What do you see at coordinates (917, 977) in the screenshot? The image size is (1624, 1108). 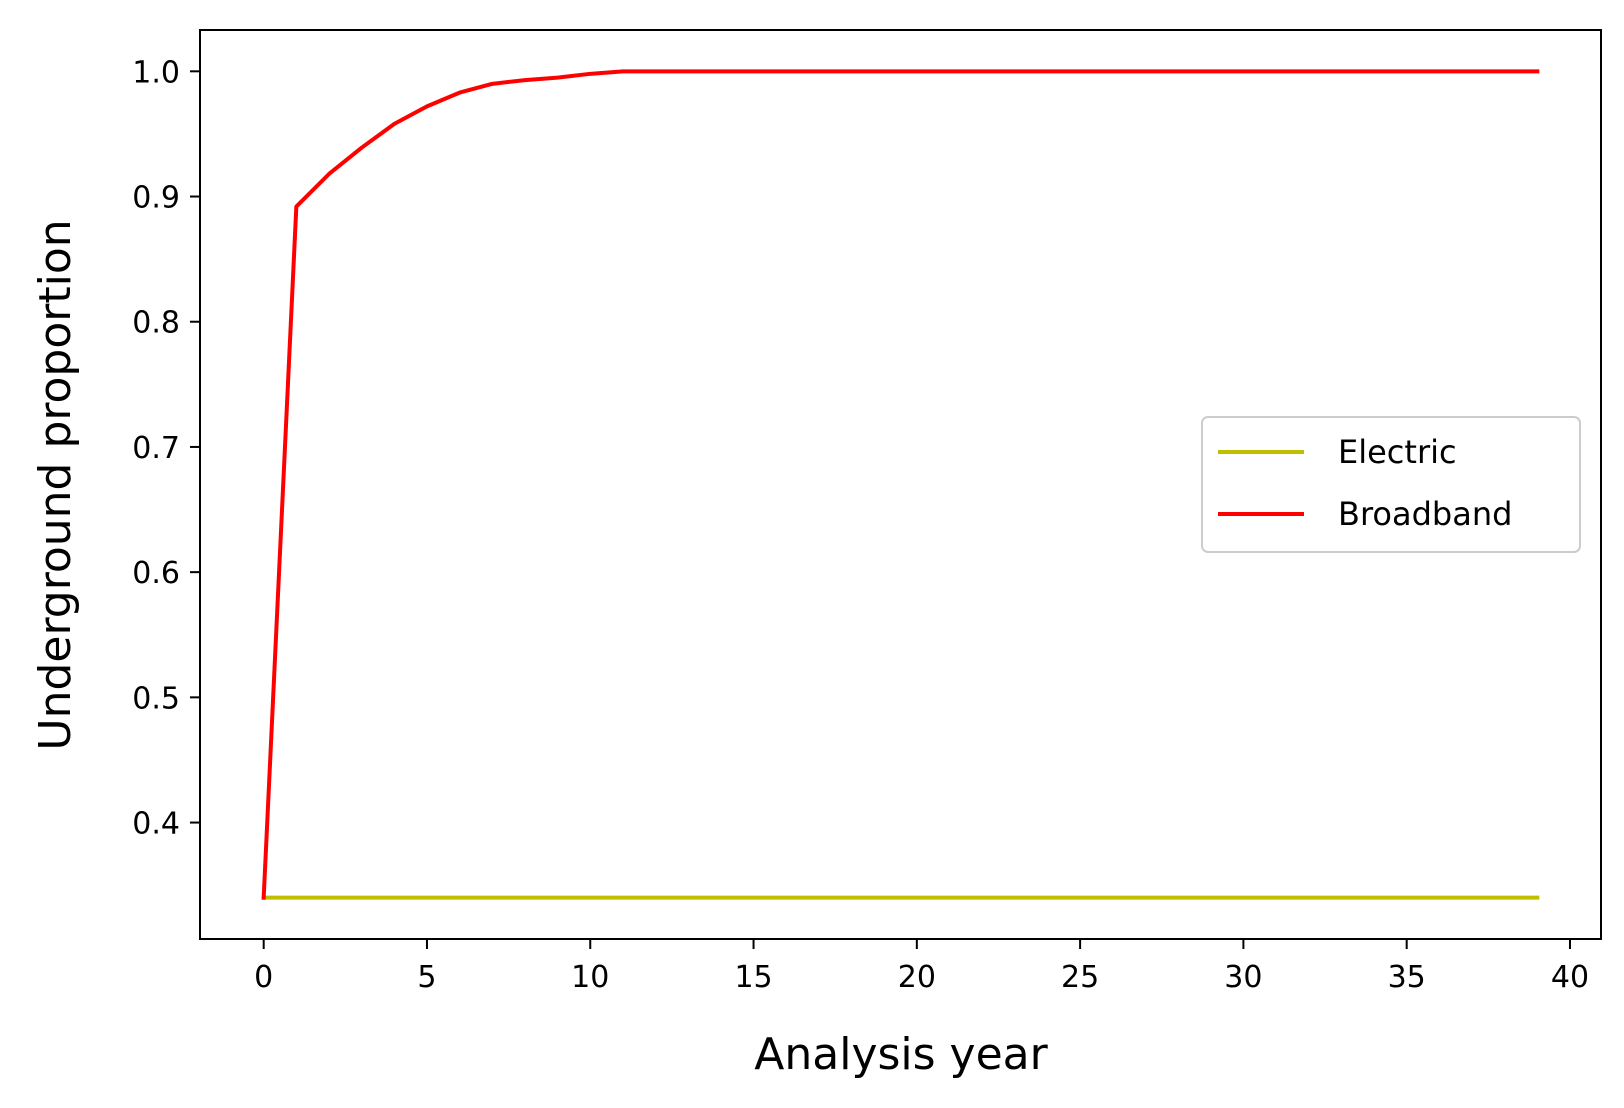 I see `x-tick-label: 20` at bounding box center [917, 977].